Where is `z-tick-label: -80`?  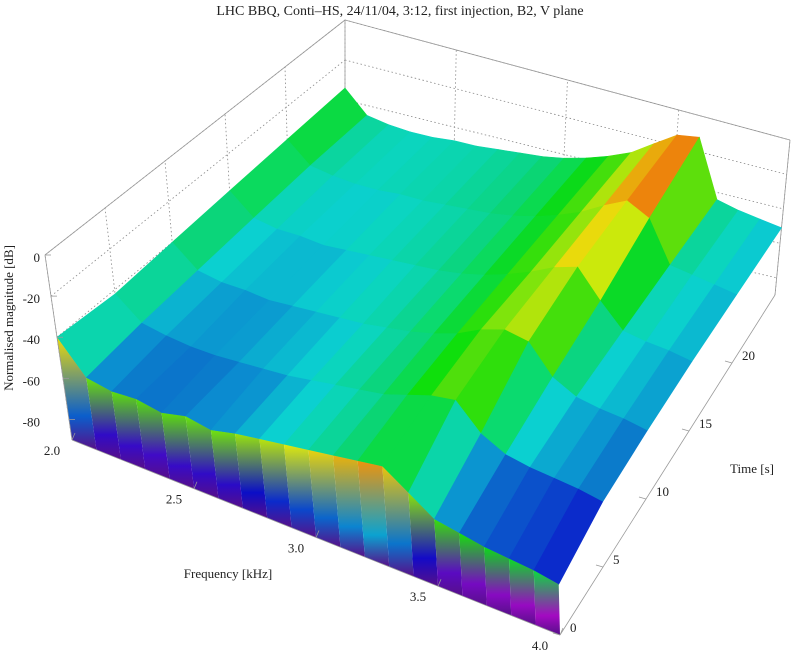
z-tick-label: -80 is located at coordinates (31, 421).